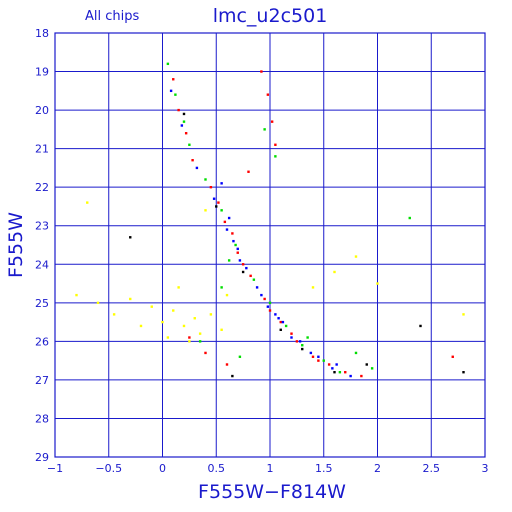 The height and width of the screenshot is (512, 512). Describe the element at coordinates (112, 16) in the screenshot. I see `chart-subtitle: All chips` at that location.